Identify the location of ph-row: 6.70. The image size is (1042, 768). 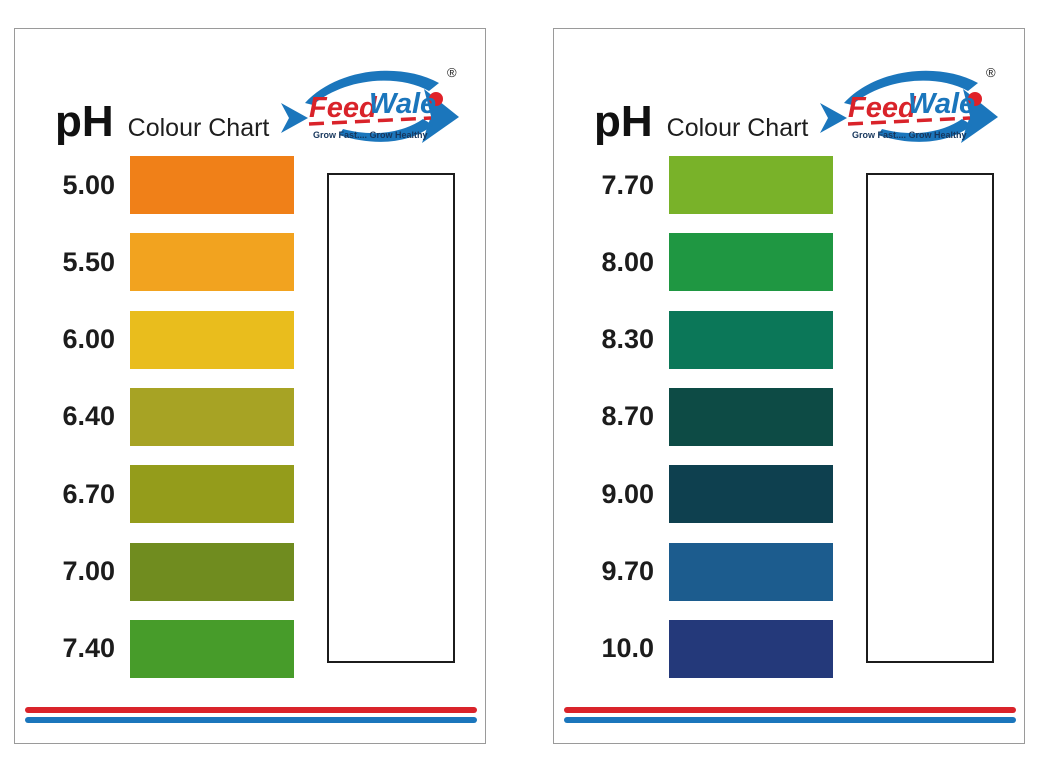
(168, 494).